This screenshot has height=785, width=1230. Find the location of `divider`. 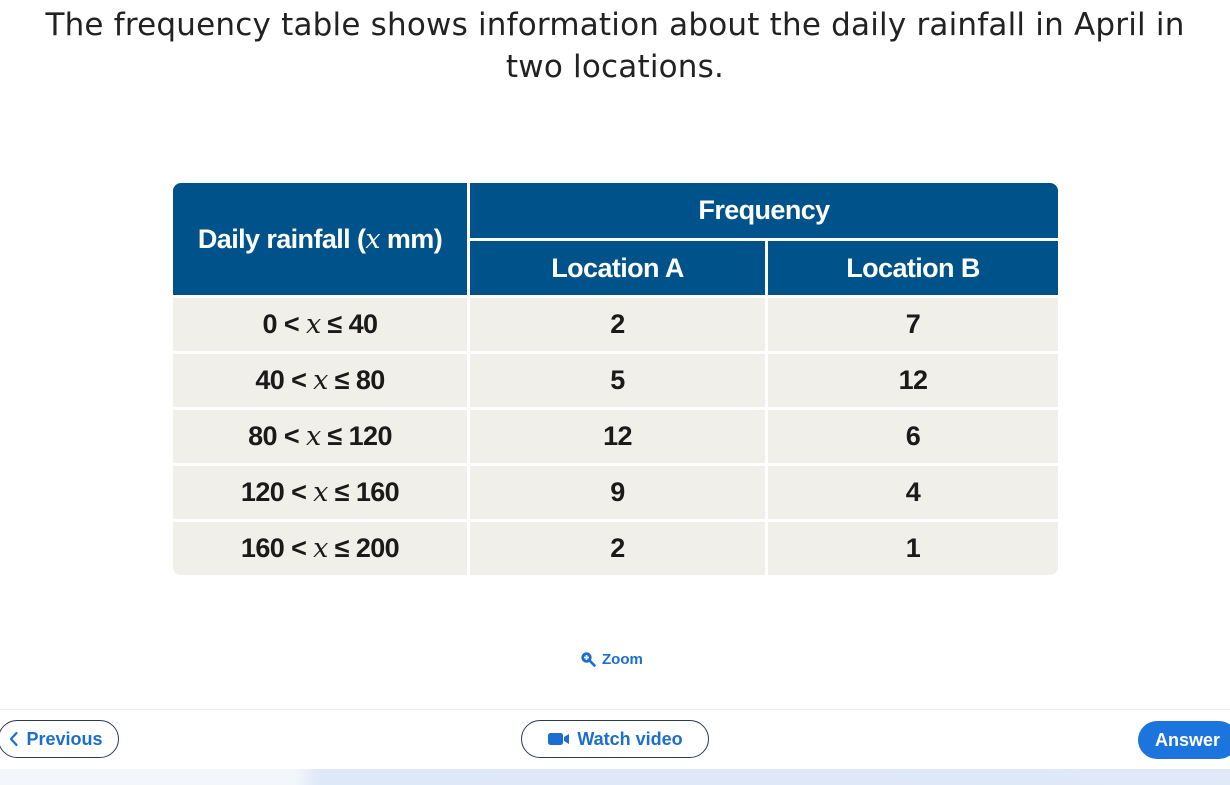

divider is located at coordinates (615, 709).